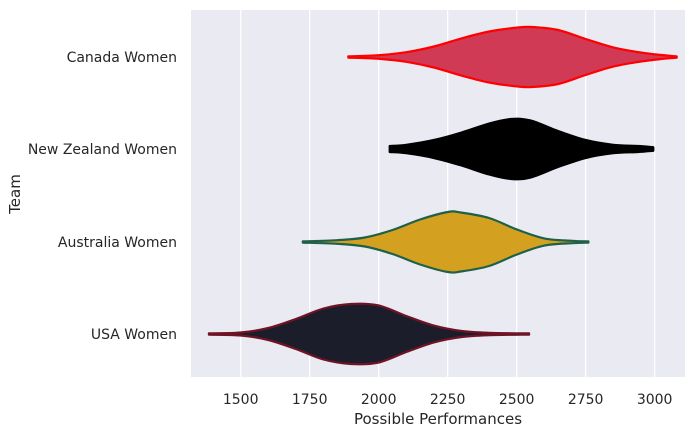  What do you see at coordinates (379, 400) in the screenshot?
I see `x-tick-label: 2000` at bounding box center [379, 400].